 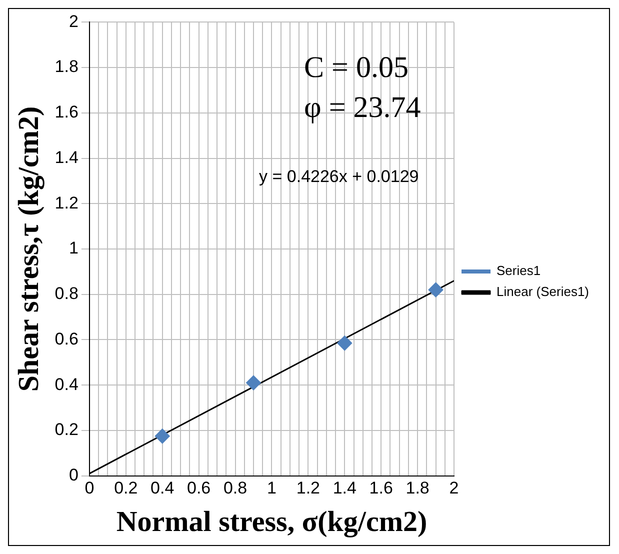 What do you see at coordinates (73, 248) in the screenshot?
I see `y-tick-label: 1` at bounding box center [73, 248].